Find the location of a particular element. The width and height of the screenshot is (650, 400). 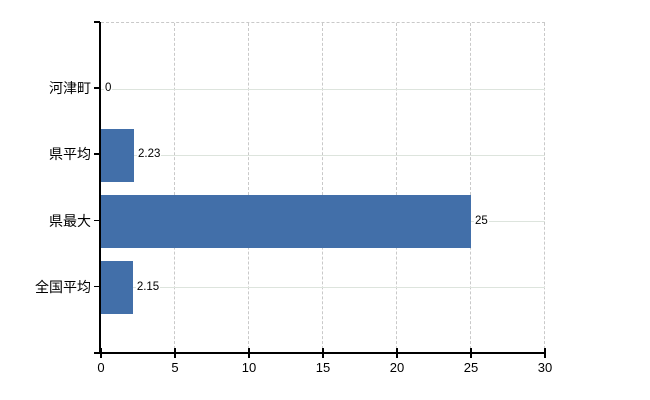

x-axis-tick-label: 0 is located at coordinates (101, 367).